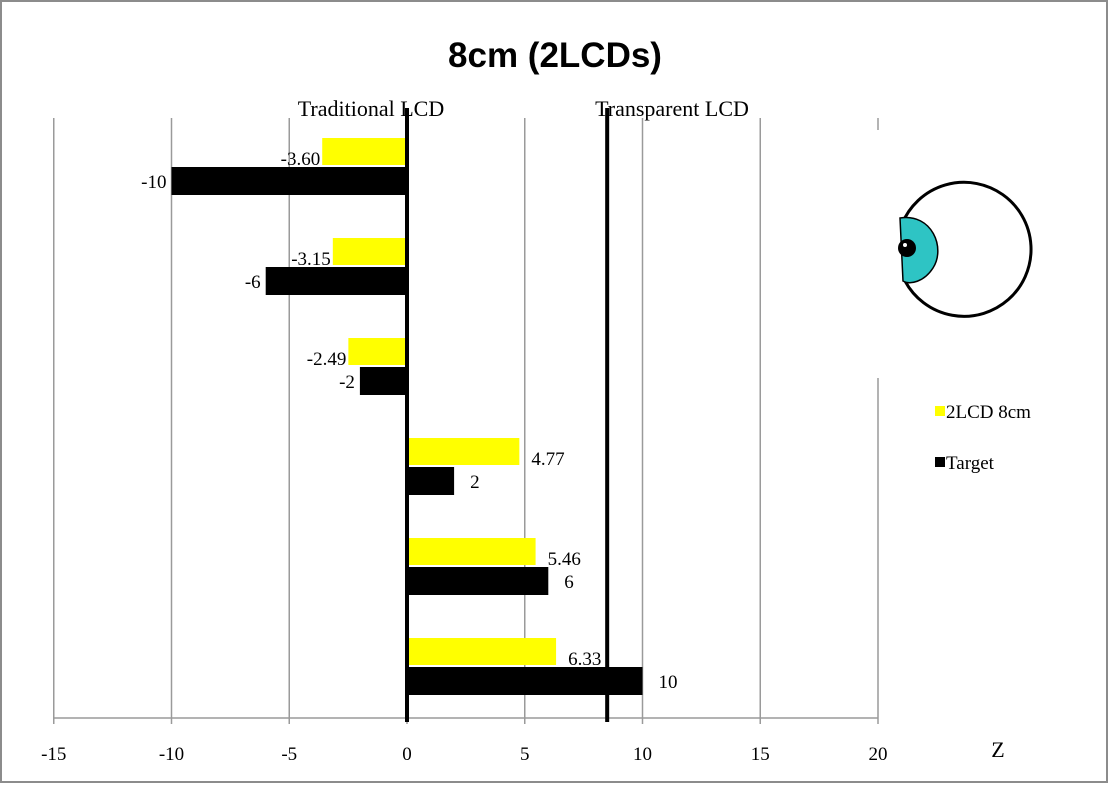 The height and width of the screenshot is (788, 1108). Describe the element at coordinates (547, 459) in the screenshot. I see `data-label-series-1-3: 4.77` at that location.